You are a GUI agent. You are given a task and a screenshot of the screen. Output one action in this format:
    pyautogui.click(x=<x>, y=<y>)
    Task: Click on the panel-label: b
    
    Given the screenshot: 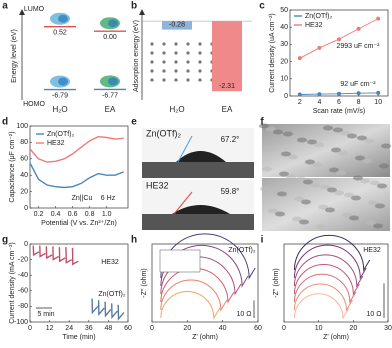 What is the action you would take?
    pyautogui.click(x=134, y=6)
    